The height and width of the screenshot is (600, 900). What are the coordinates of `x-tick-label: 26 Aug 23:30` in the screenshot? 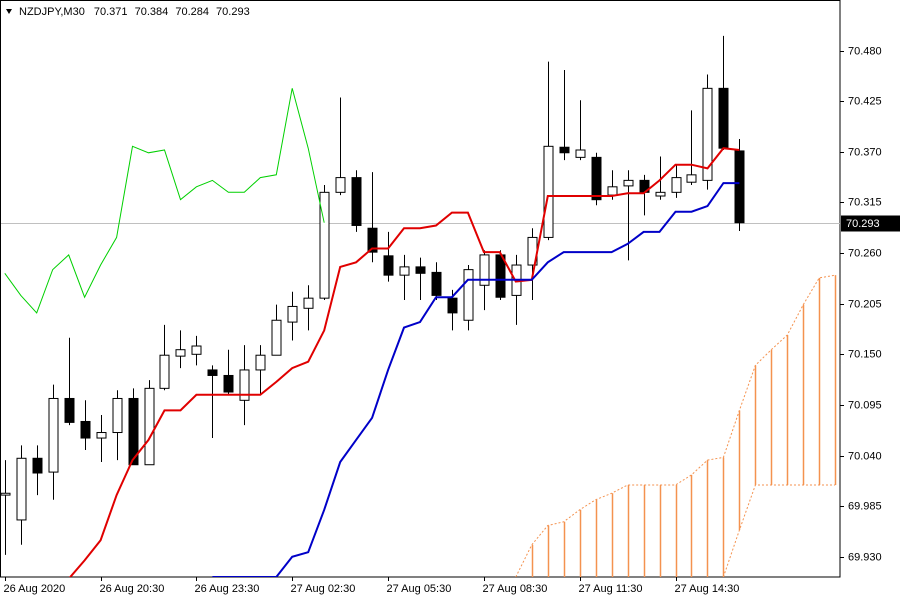 It's located at (227, 589).